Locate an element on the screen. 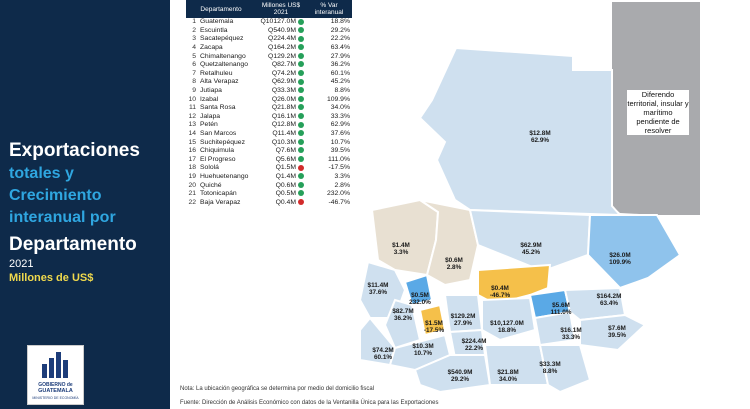 The height and width of the screenshot is (409, 750). region-jalapa is located at coordinates (555, 328).